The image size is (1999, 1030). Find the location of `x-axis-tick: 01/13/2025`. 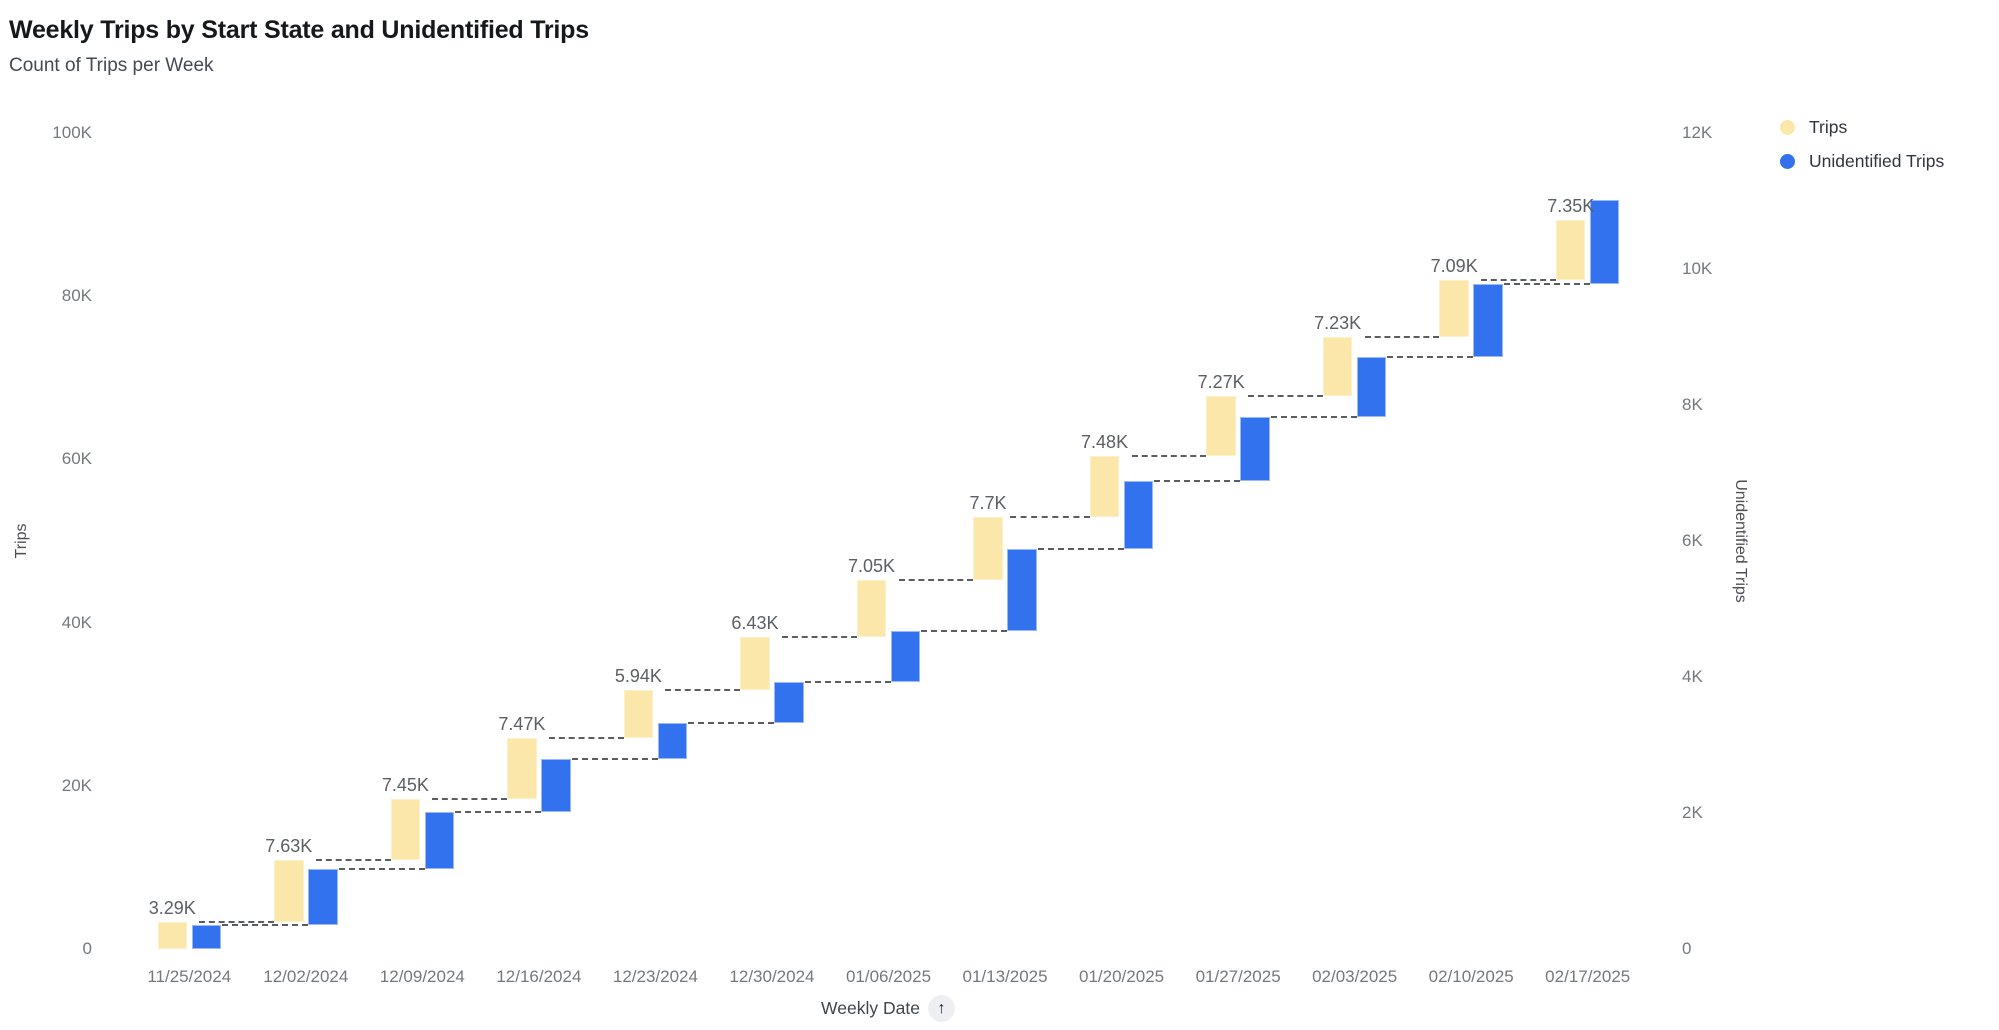

x-axis-tick: 01/13/2025 is located at coordinates (1005, 976).